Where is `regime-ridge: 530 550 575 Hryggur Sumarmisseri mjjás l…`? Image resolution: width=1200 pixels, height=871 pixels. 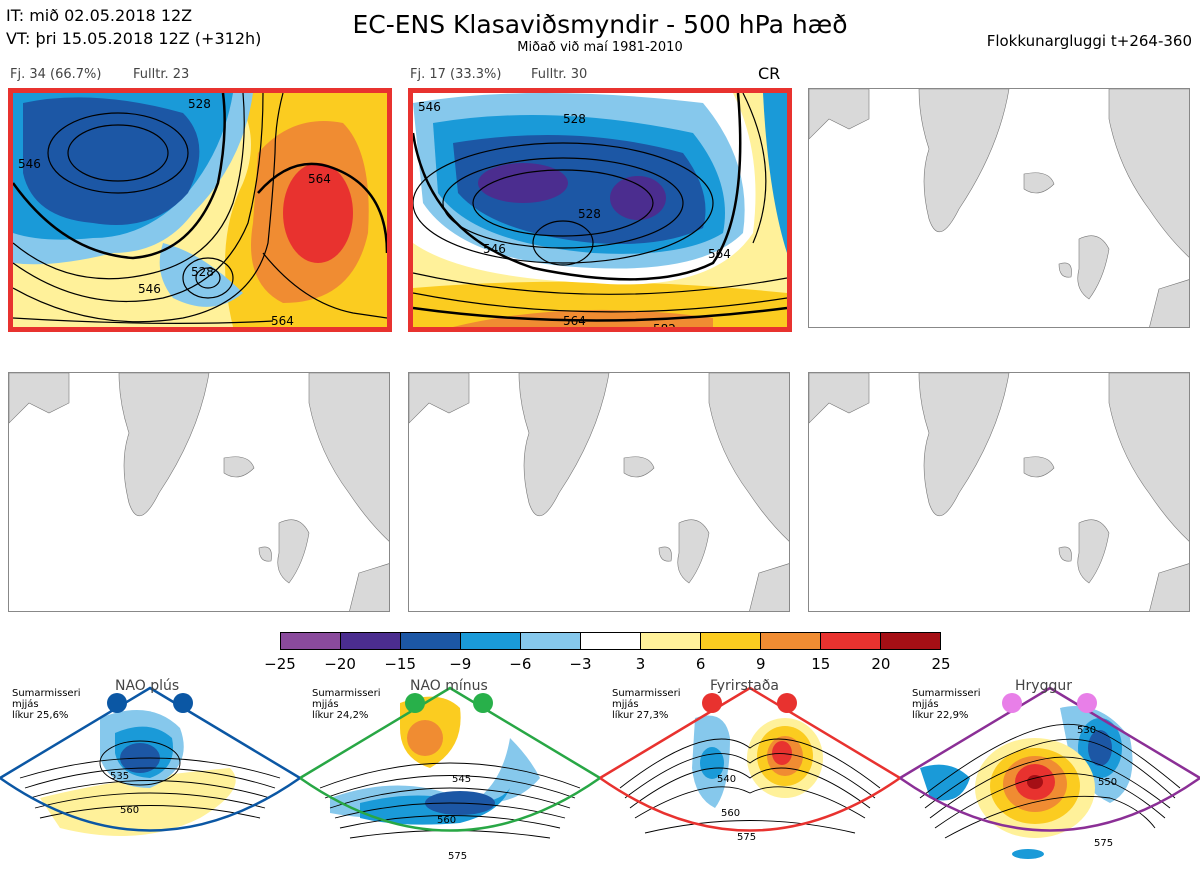 regime-ridge: 530 550 575 Hryggur Sumarmisseri mjjás l… is located at coordinates (1050, 774).